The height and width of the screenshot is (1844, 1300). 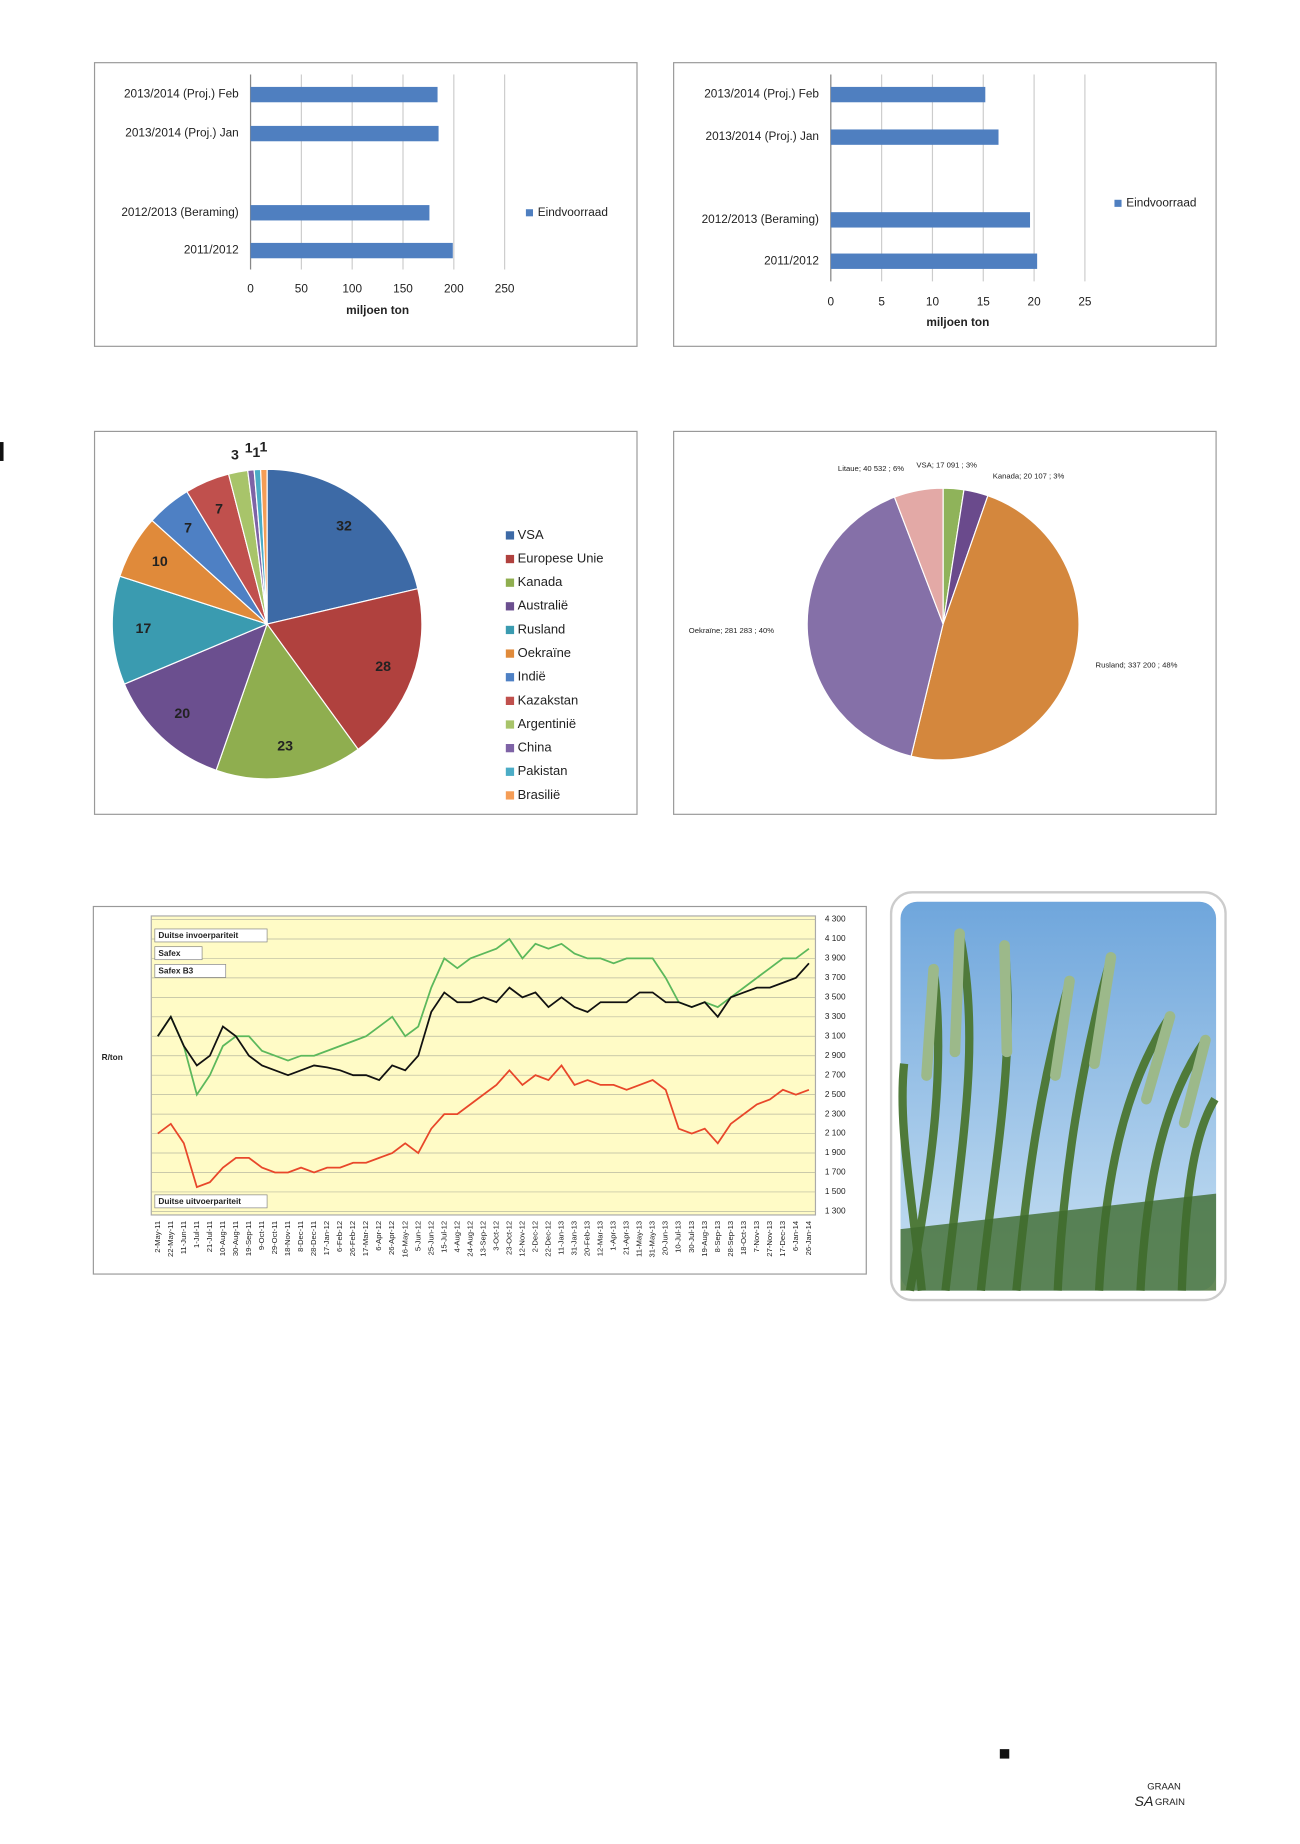 What do you see at coordinates (209, 1236) in the screenshot?
I see `x-tick-label: 21-Jul-11` at bounding box center [209, 1236].